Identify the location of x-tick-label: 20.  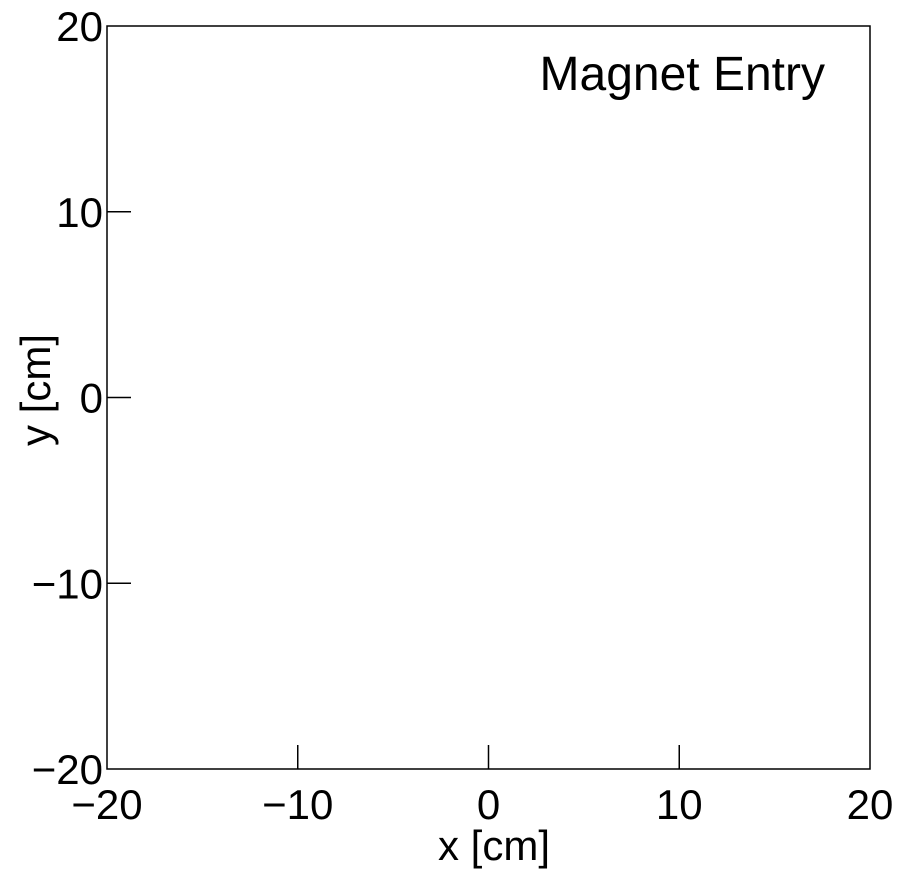
(870, 804).